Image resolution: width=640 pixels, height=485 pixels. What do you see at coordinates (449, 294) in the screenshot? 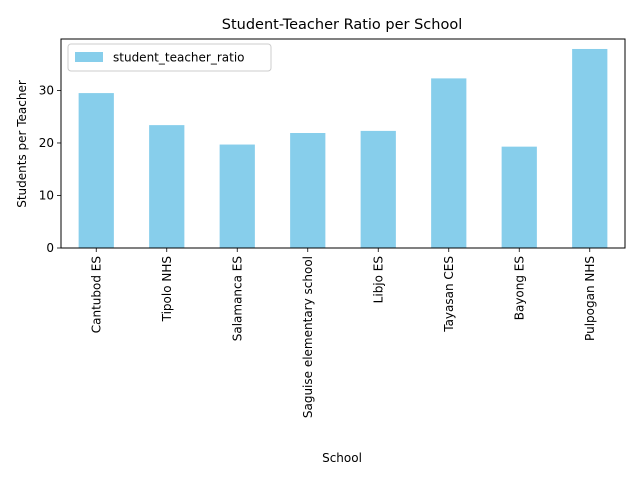
I see `x-tick-label: Tayasan CES` at bounding box center [449, 294].